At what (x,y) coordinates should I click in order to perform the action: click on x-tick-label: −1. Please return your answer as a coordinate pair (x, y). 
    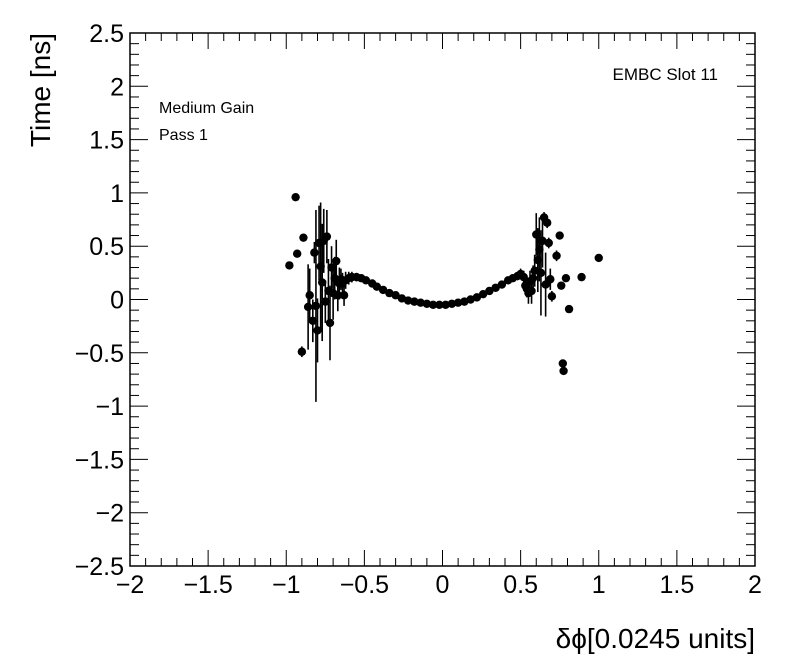
    Looking at the image, I should click on (286, 585).